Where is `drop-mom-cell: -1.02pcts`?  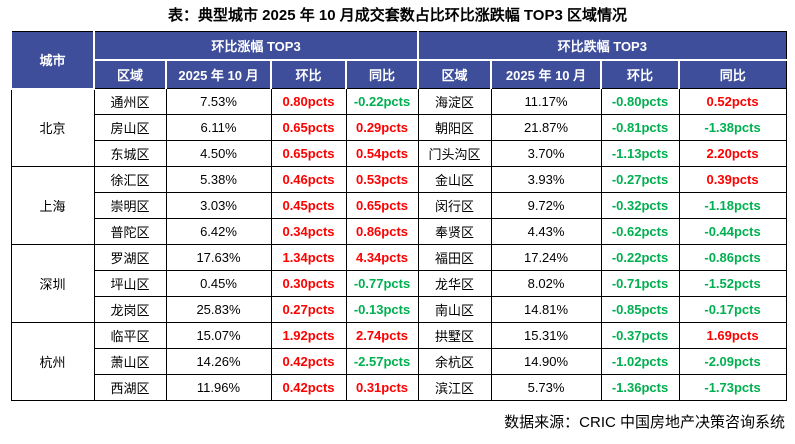 drop-mom-cell: -1.02pcts is located at coordinates (640, 361).